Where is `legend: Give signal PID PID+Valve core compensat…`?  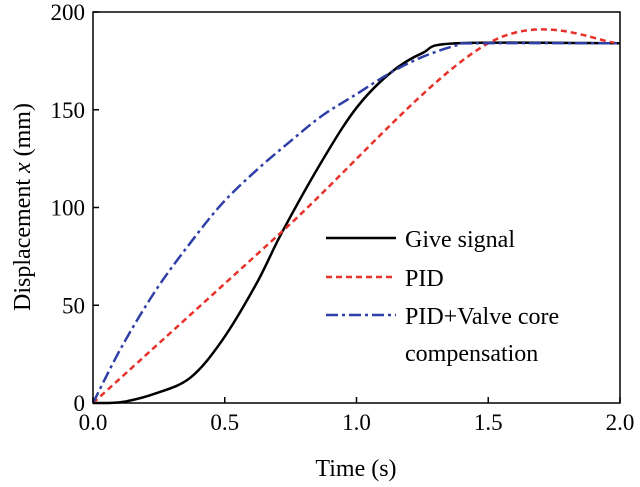
legend: Give signal PID PID+Valve core compensat… is located at coordinates (442, 297).